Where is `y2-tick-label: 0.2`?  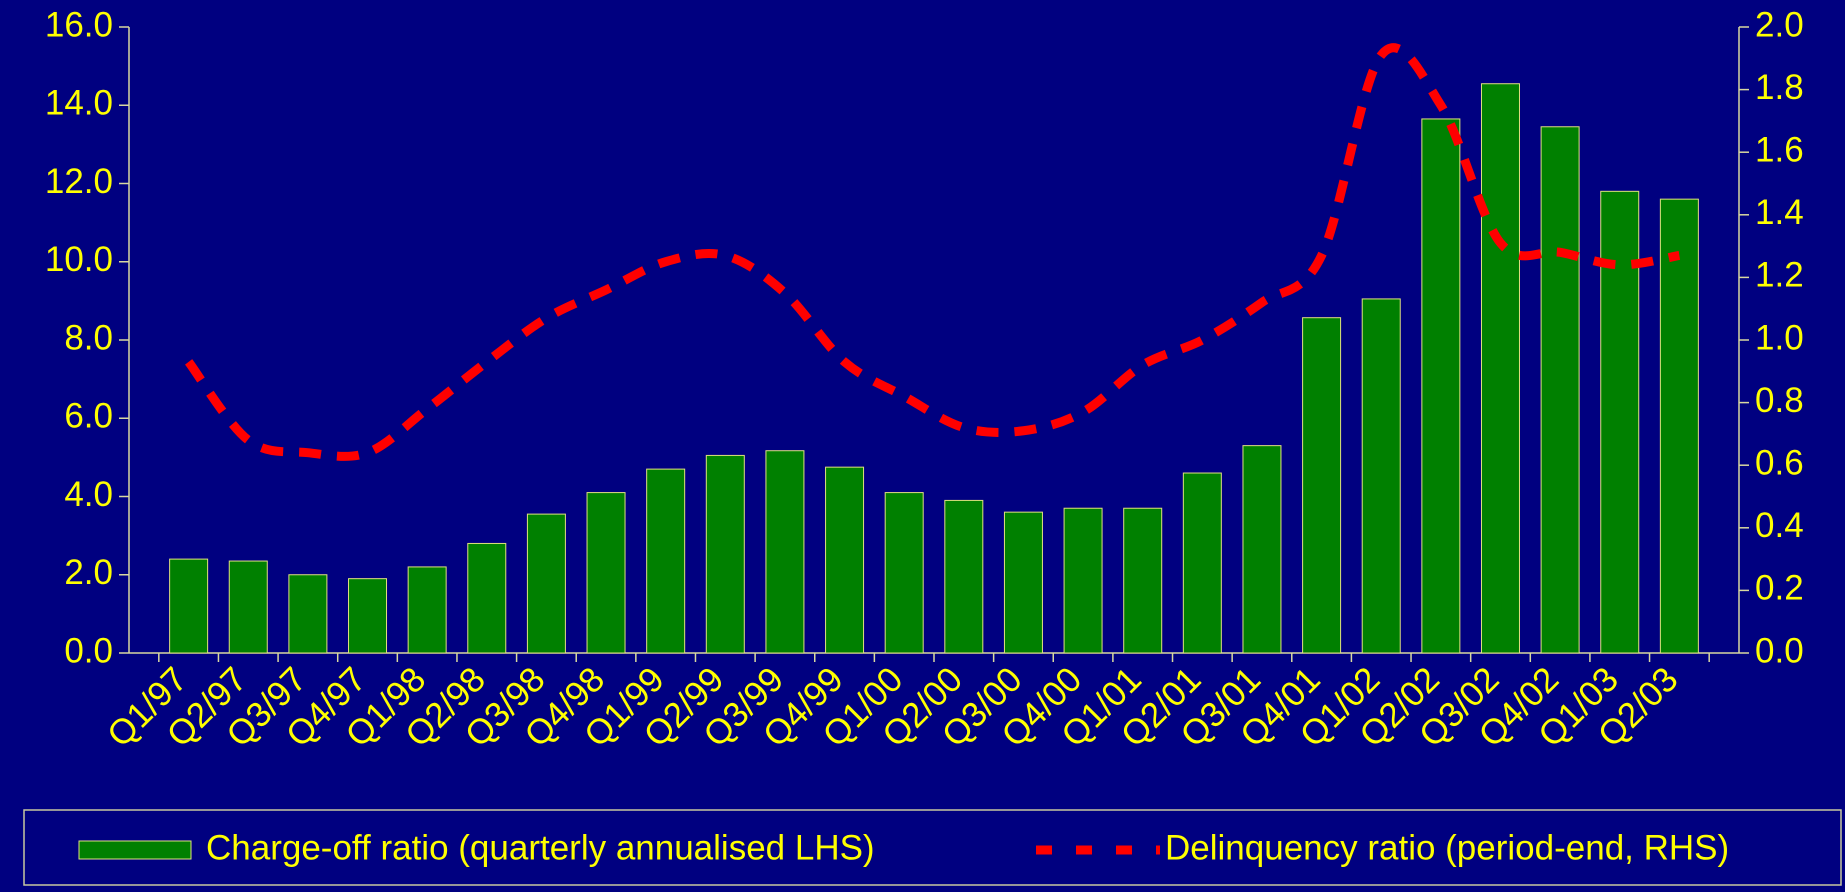
y2-tick-label: 0.2 is located at coordinates (1779, 588).